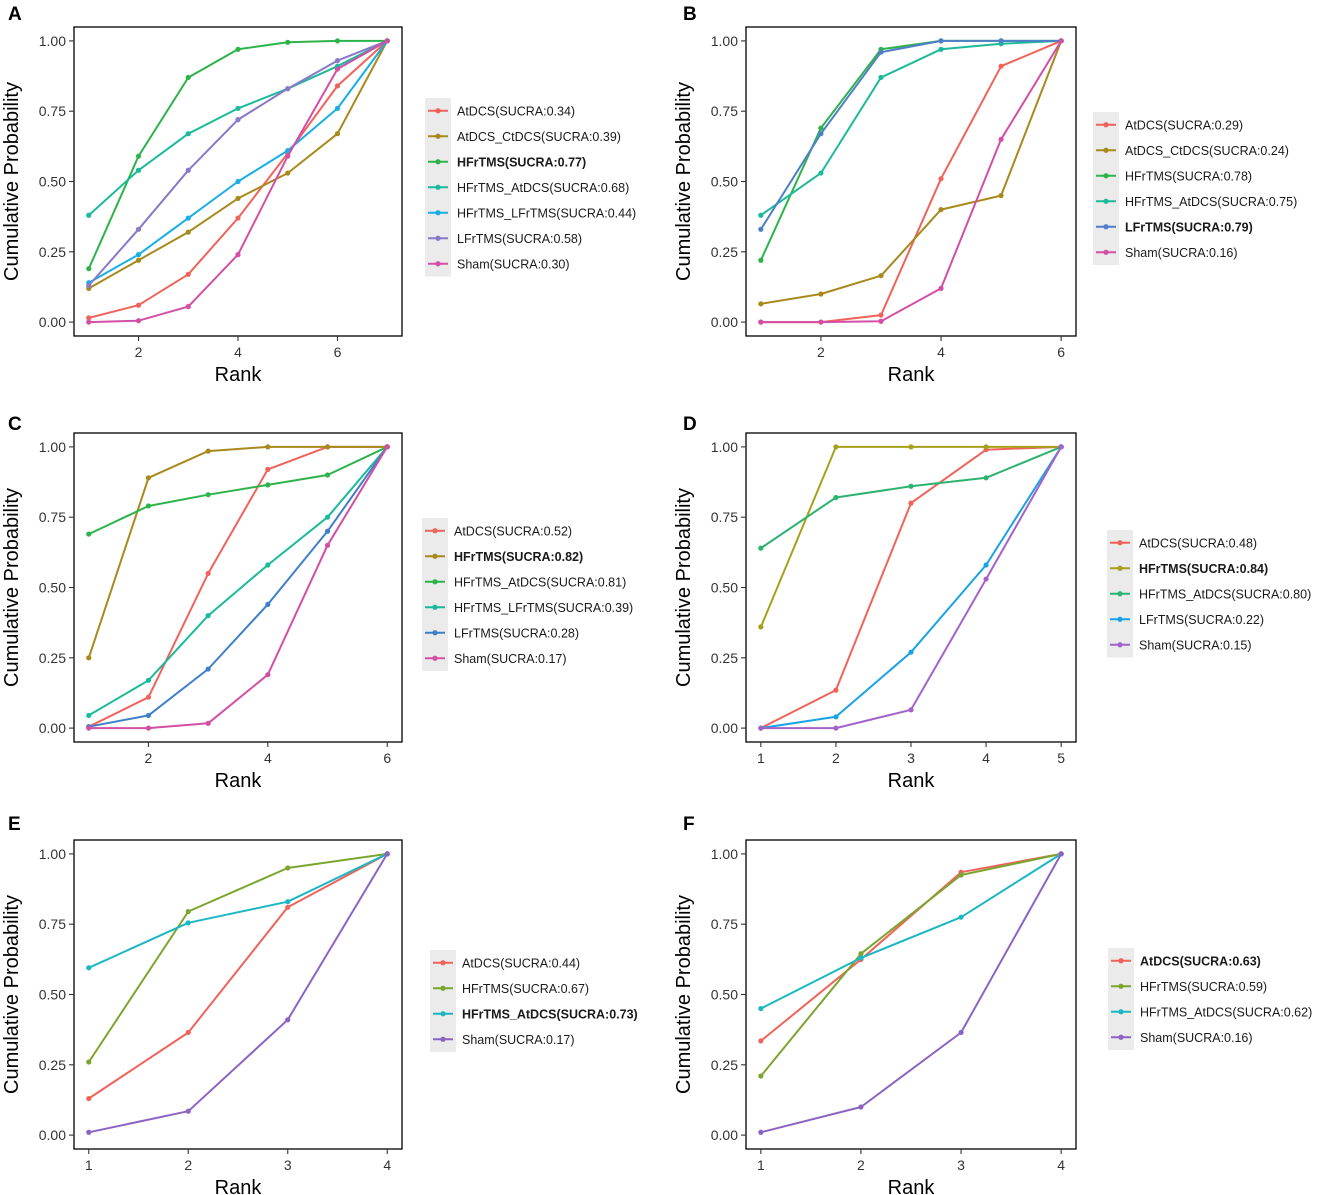 The image size is (1325, 1195). What do you see at coordinates (516, 111) in the screenshot?
I see `legend-label: AtDCS(SUCRA:0.34)` at bounding box center [516, 111].